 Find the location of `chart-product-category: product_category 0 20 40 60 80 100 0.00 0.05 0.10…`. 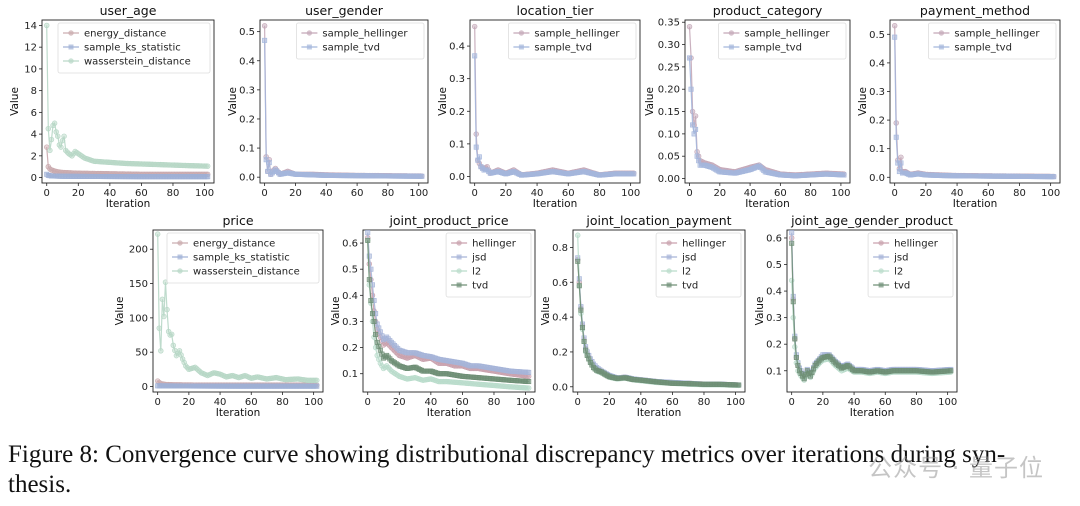

chart-product-category: product_category 0 20 40 60 80 100 0.00 0.05 0.10… is located at coordinates (747, 106).